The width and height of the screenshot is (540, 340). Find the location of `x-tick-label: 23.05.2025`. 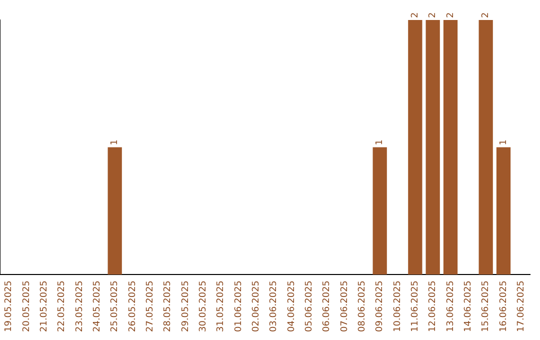

x-tick-label: 23.05.2025 is located at coordinates (79, 306).